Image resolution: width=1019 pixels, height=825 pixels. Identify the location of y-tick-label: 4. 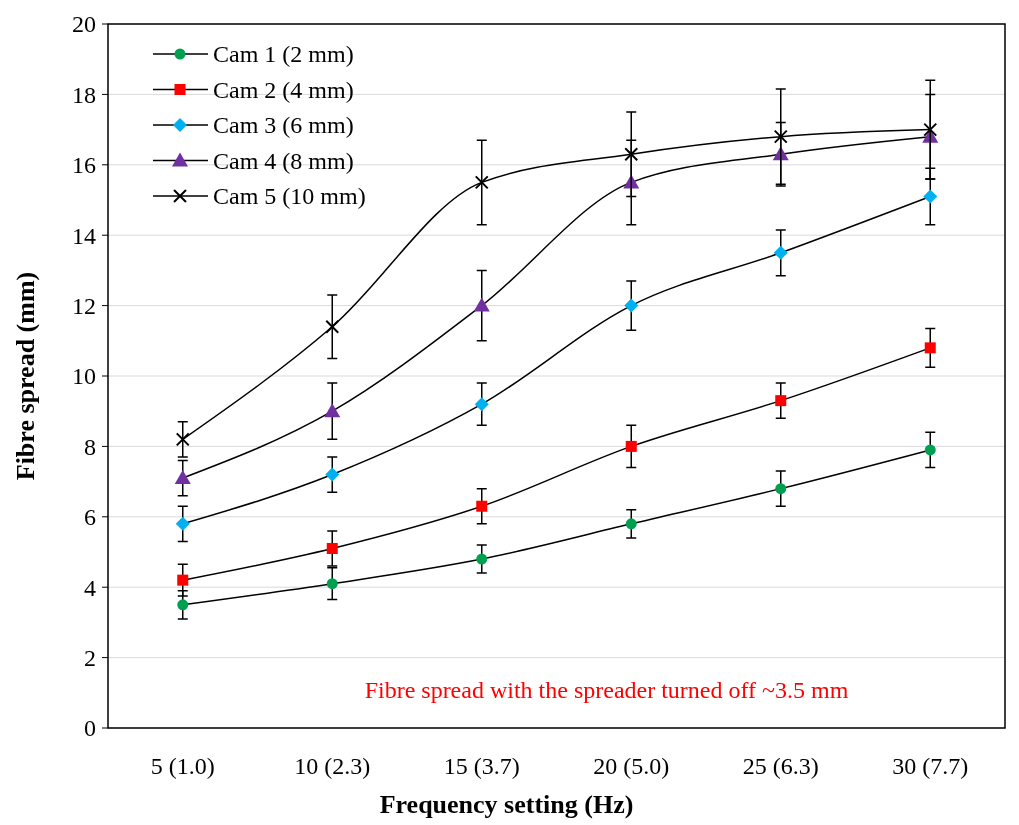
(90, 587).